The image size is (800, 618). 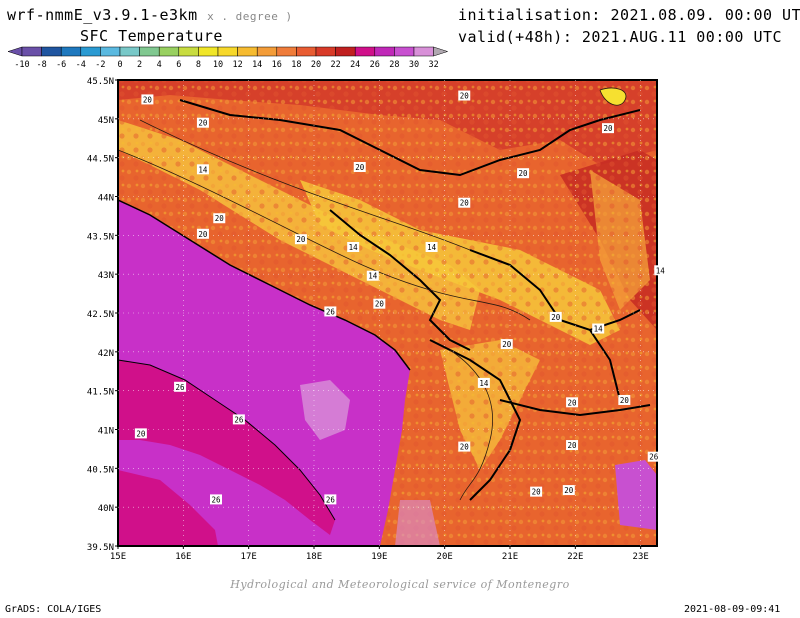 What do you see at coordinates (183, 557) in the screenshot?
I see `lon-label: 16E` at bounding box center [183, 557].